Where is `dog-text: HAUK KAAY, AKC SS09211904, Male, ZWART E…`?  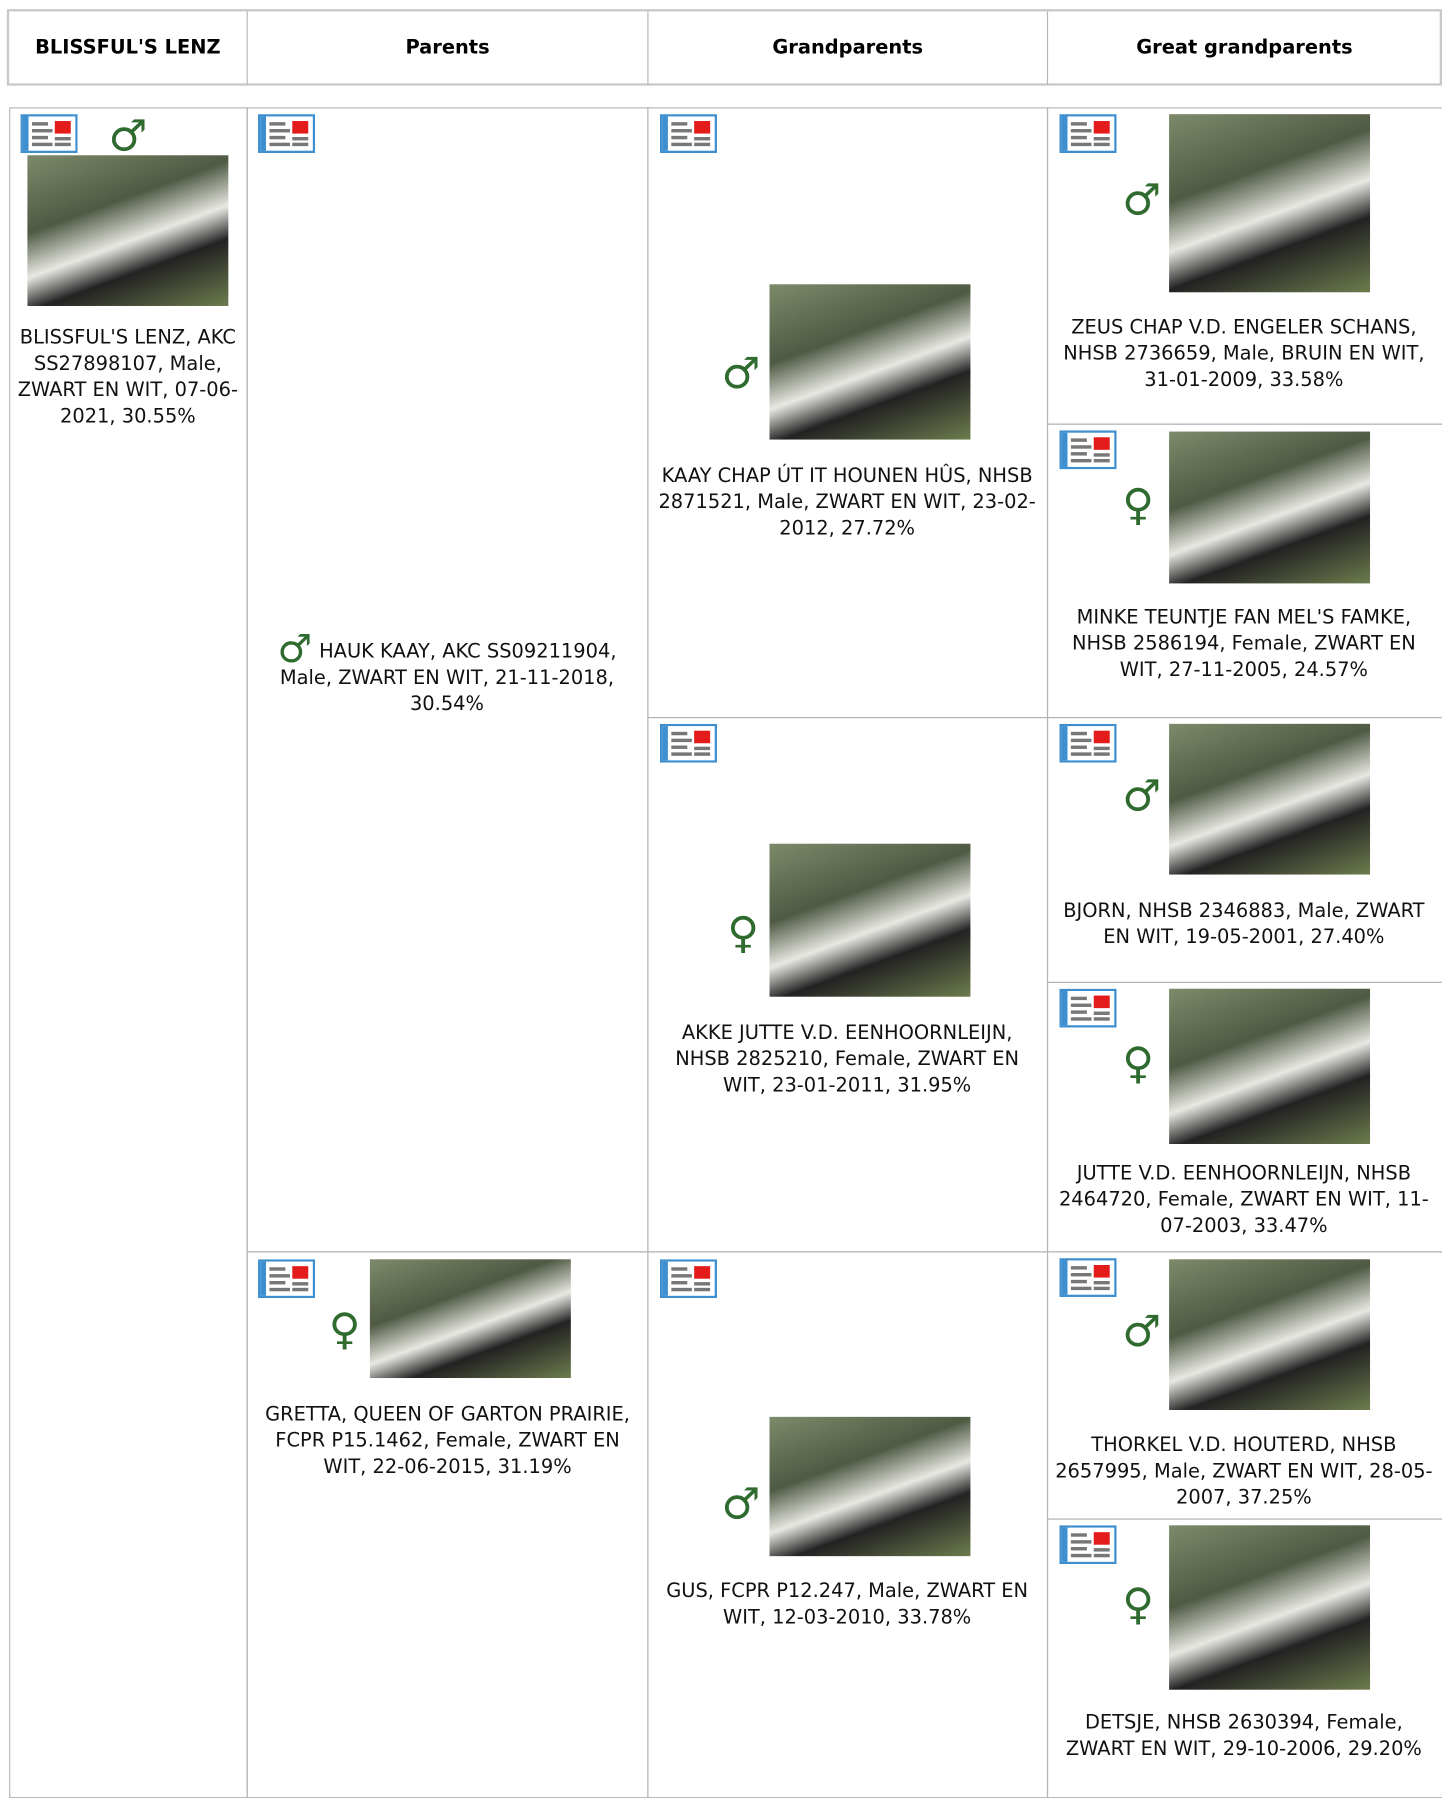 dog-text: HAUK KAAY, AKC SS09211904, Male, ZWART E… is located at coordinates (448, 678).